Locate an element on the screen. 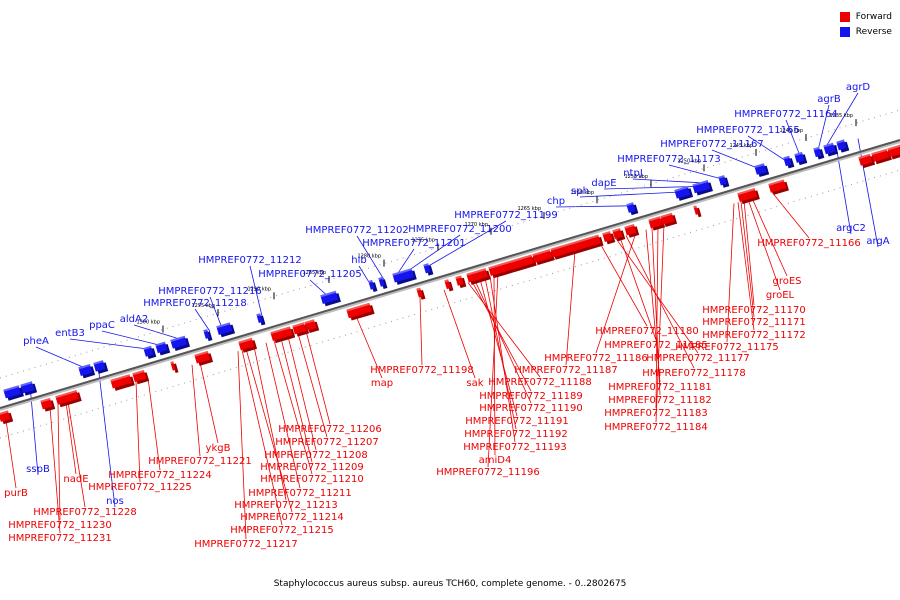 The image size is (900, 600). gene-label-agrb: agrB is located at coordinates (829, 99).